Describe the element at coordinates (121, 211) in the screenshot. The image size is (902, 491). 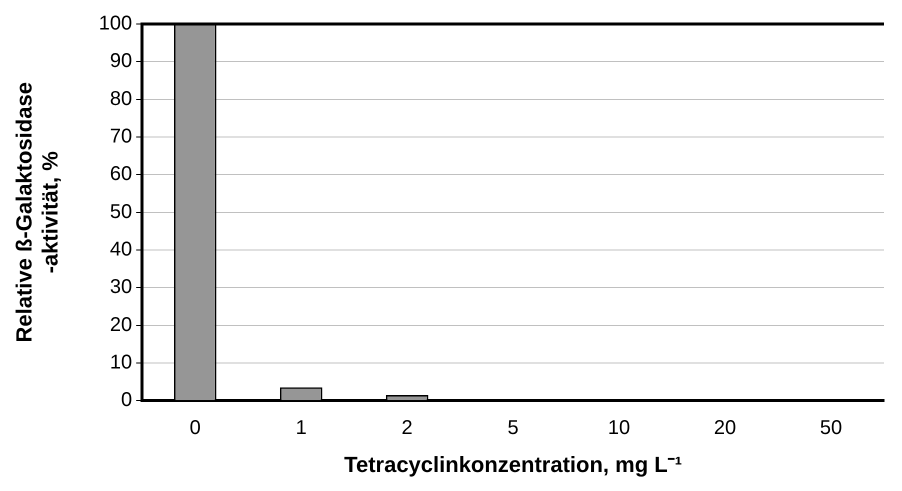
I see `y-tick-label: 50` at that location.